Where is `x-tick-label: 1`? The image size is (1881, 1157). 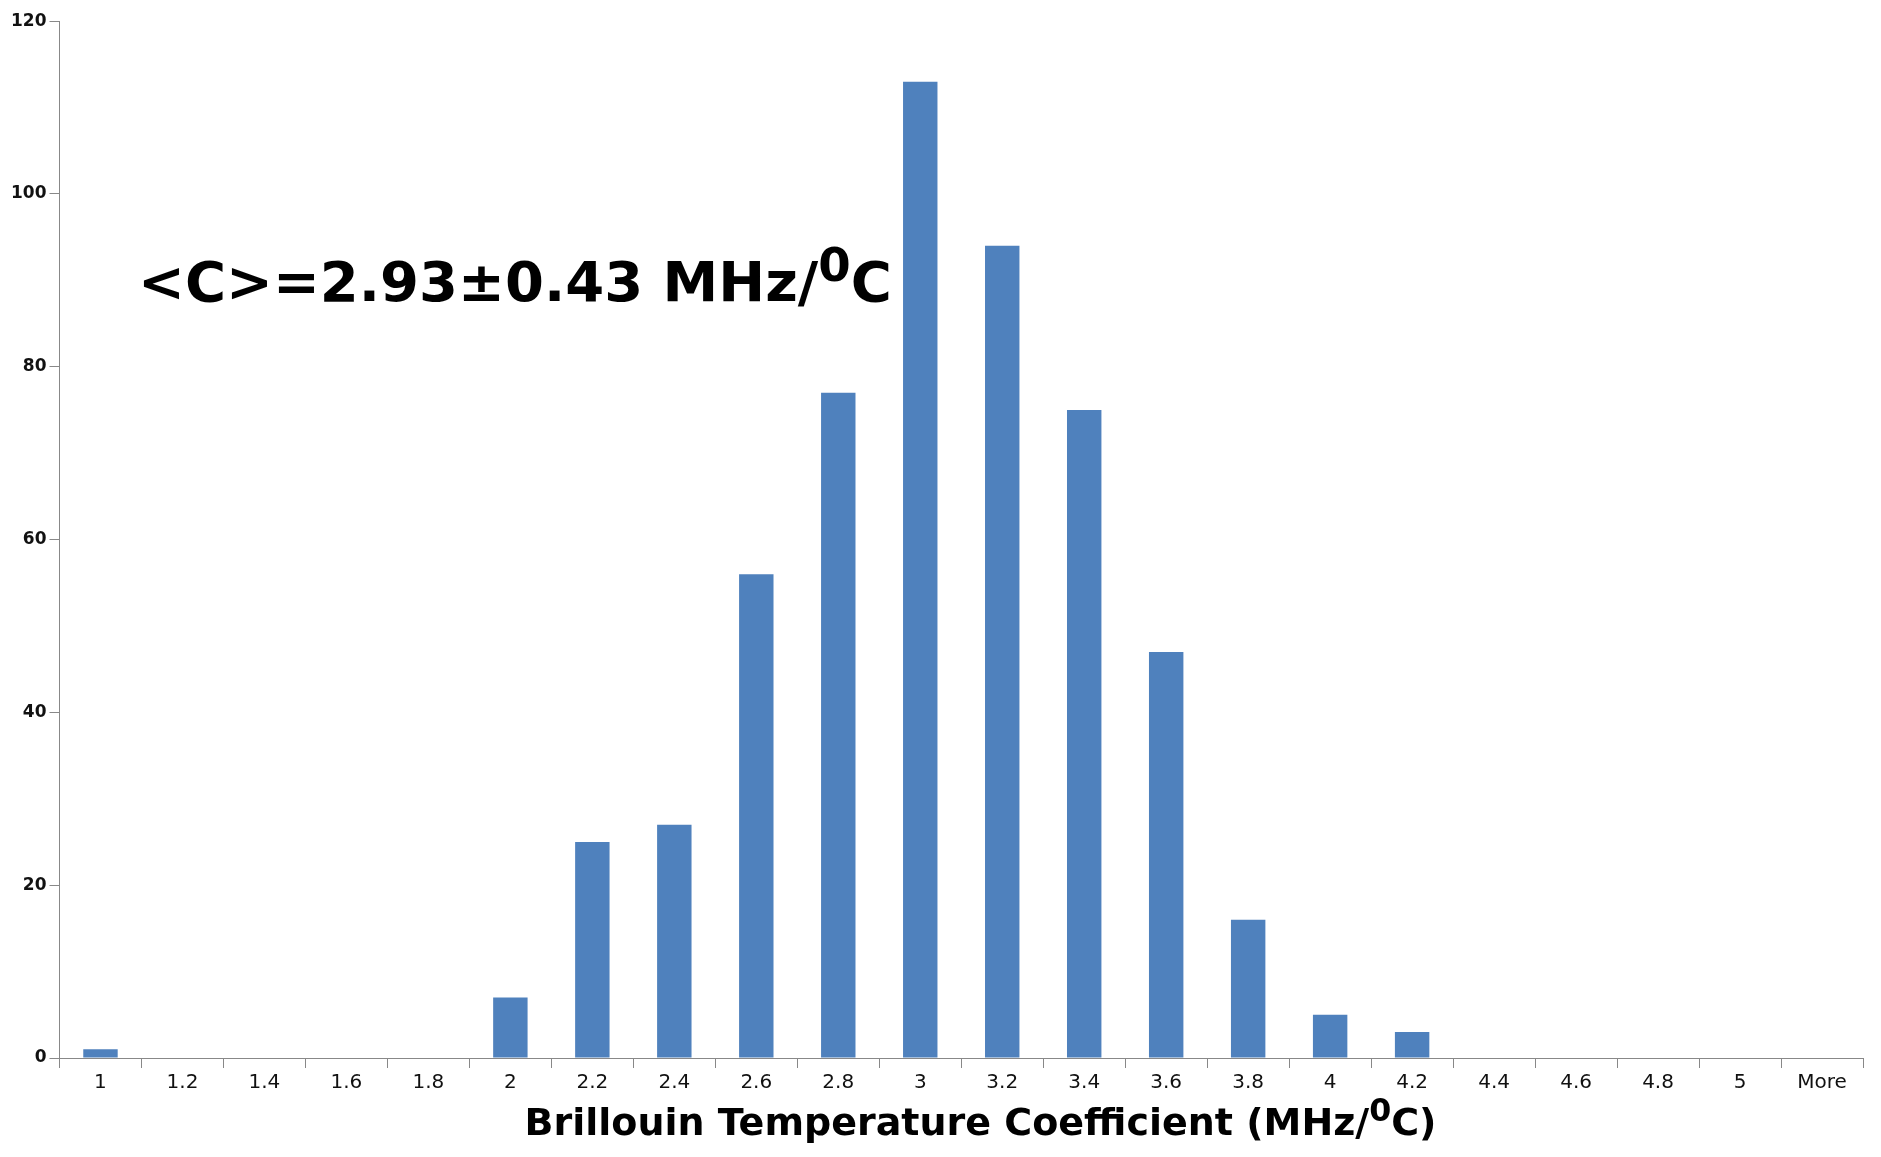
x-tick-label: 1 is located at coordinates (100, 1081).